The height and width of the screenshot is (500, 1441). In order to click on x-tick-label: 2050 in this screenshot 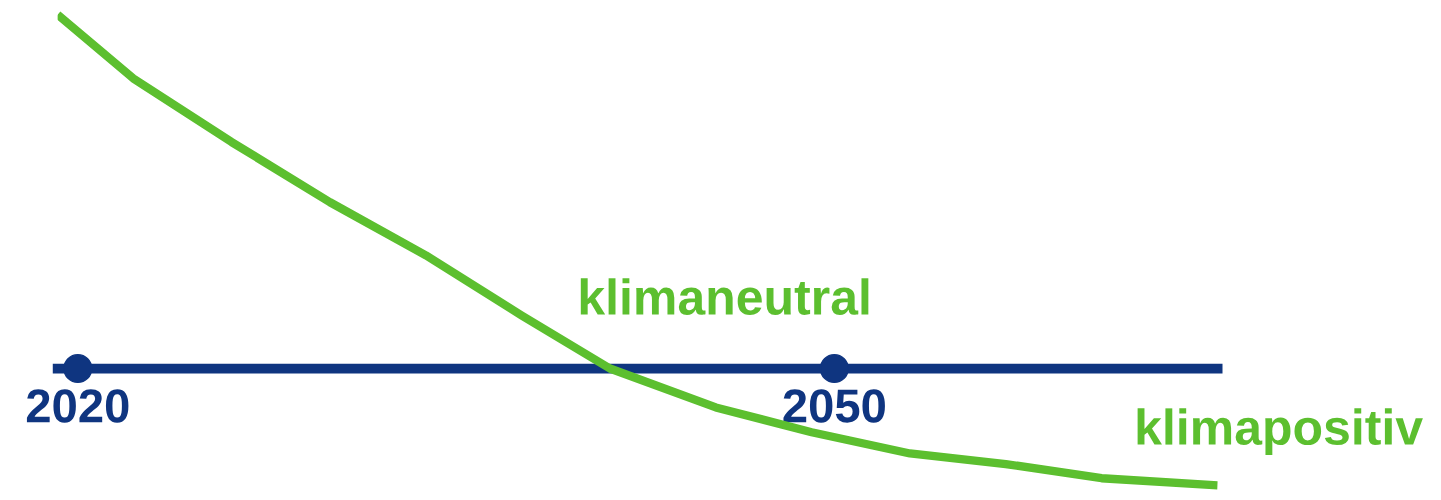, I will do `click(834, 406)`.